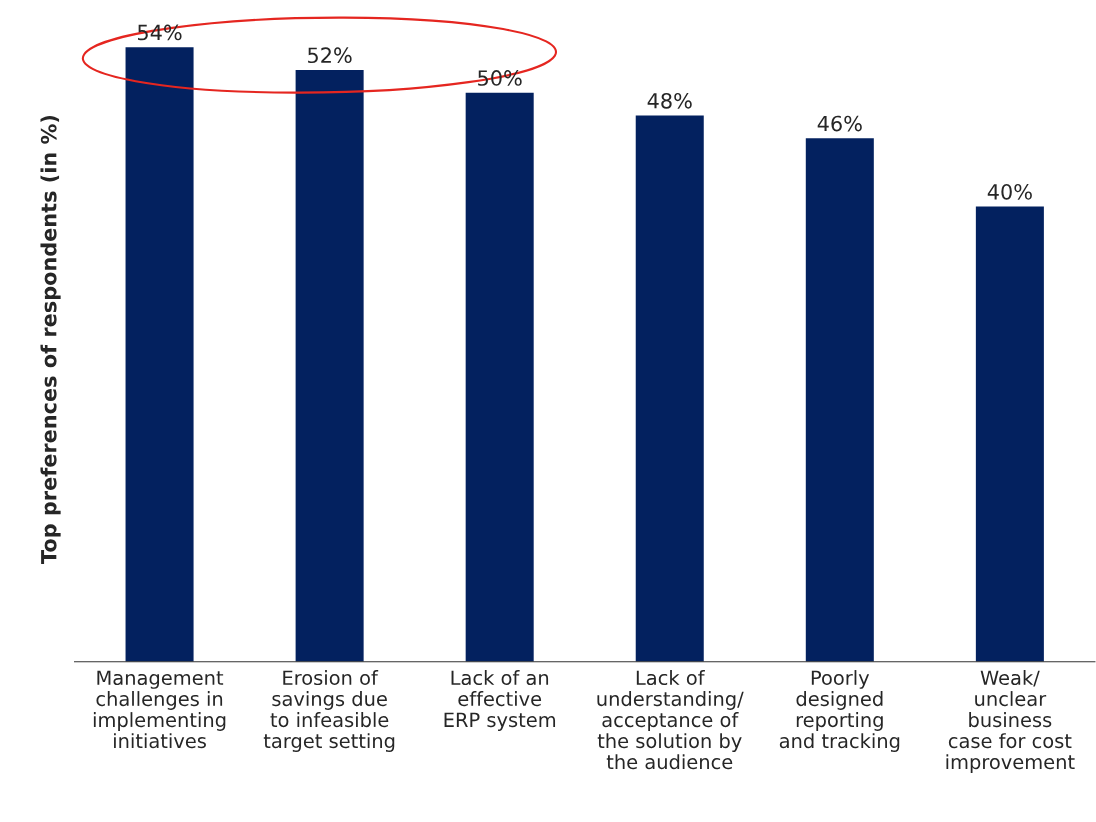 This screenshot has height=822, width=1096. What do you see at coordinates (839, 123) in the screenshot?
I see `data-label: 46%` at bounding box center [839, 123].